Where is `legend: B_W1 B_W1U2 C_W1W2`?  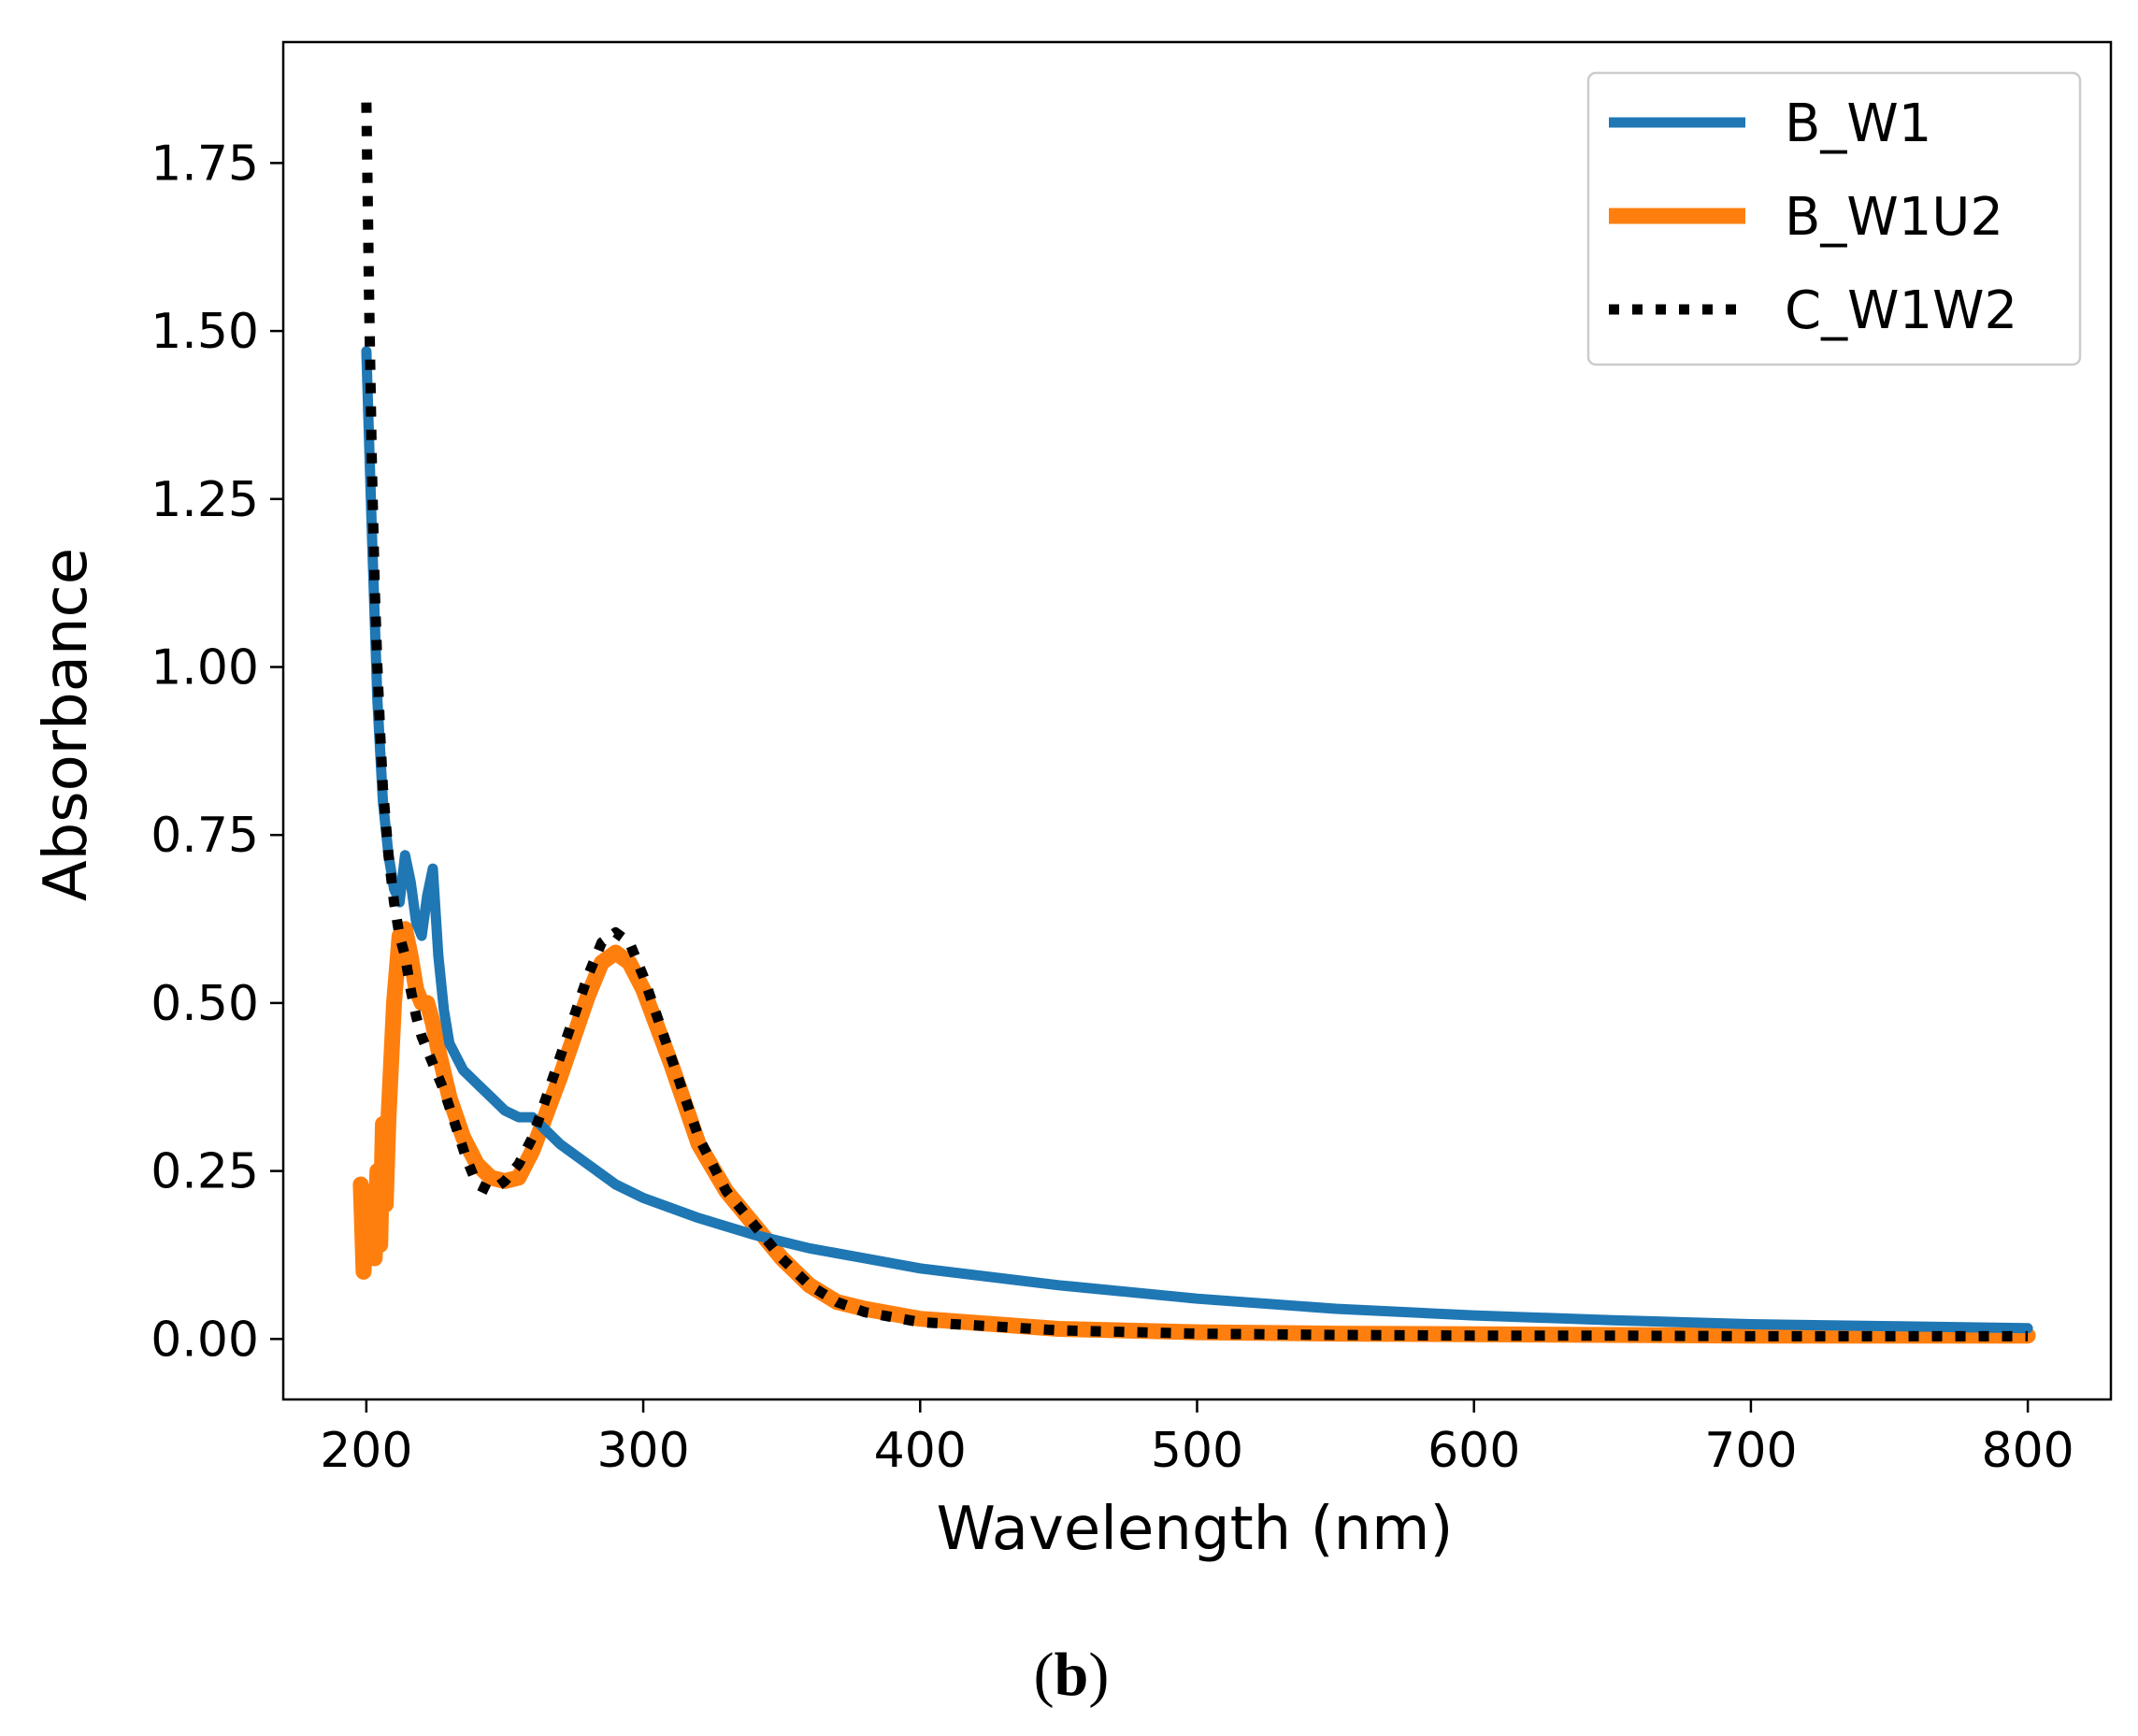
legend: B_W1 B_W1U2 C_W1W2 is located at coordinates (1834, 218).